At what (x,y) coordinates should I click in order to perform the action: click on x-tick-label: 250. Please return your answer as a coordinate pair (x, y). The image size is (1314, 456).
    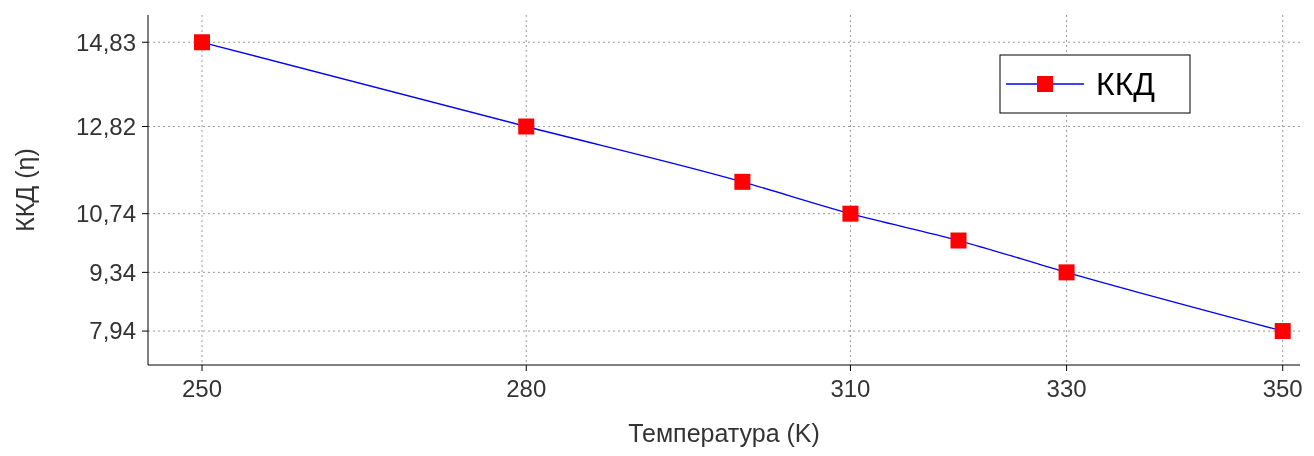
    Looking at the image, I should click on (202, 388).